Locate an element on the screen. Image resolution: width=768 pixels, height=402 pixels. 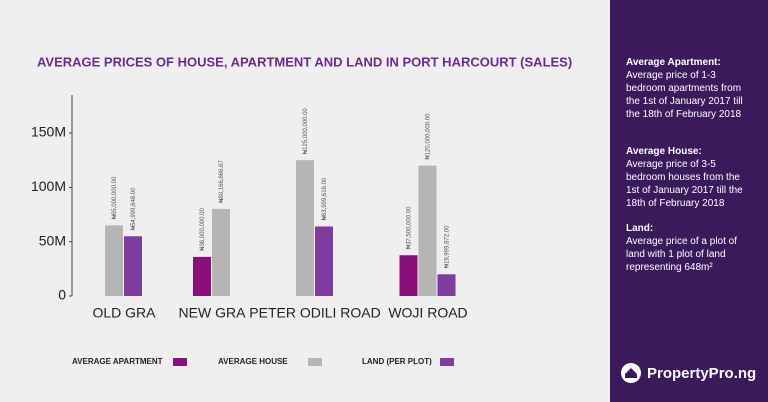
note-heading: Average Apartment: is located at coordinates (673, 62).